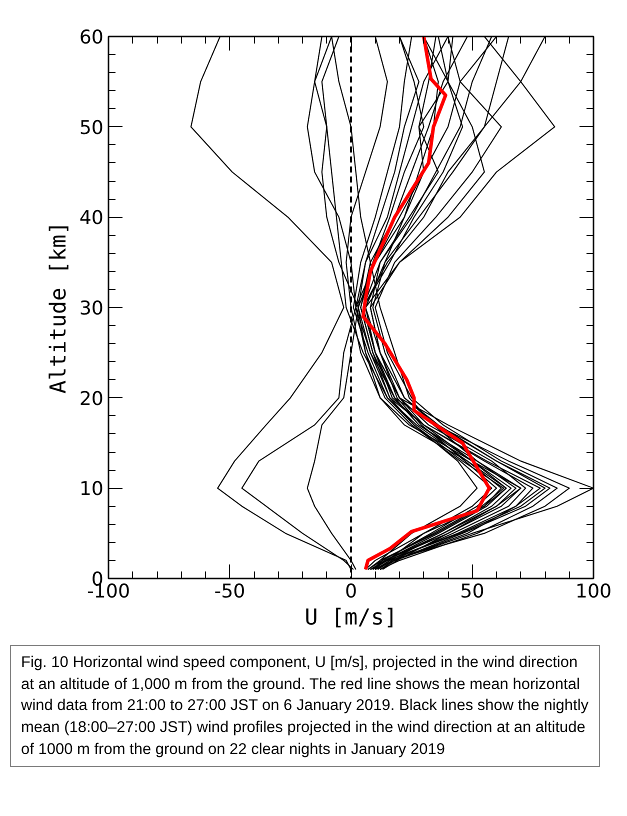  Describe the element at coordinates (230, 591) in the screenshot. I see `x-tick-label: -50` at that location.